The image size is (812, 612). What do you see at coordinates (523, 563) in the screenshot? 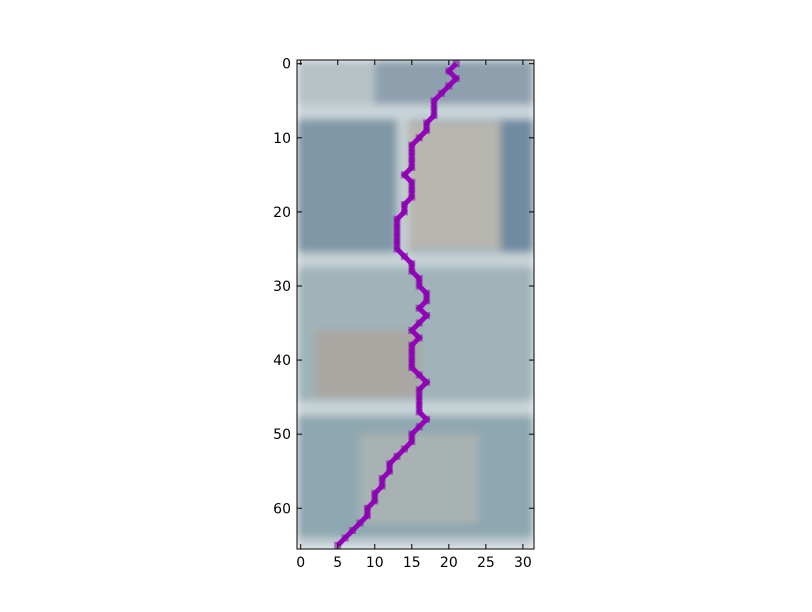
I see `x-tick-label: 30` at bounding box center [523, 563].